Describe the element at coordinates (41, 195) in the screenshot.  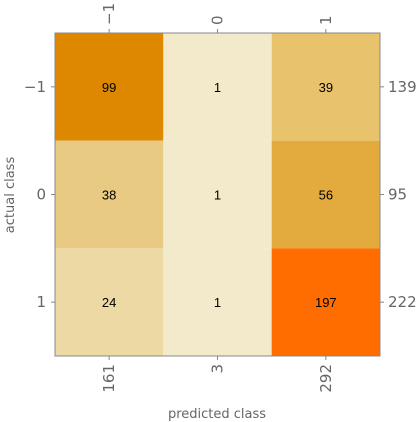
I see `y-tick-label-left: 0` at that location.